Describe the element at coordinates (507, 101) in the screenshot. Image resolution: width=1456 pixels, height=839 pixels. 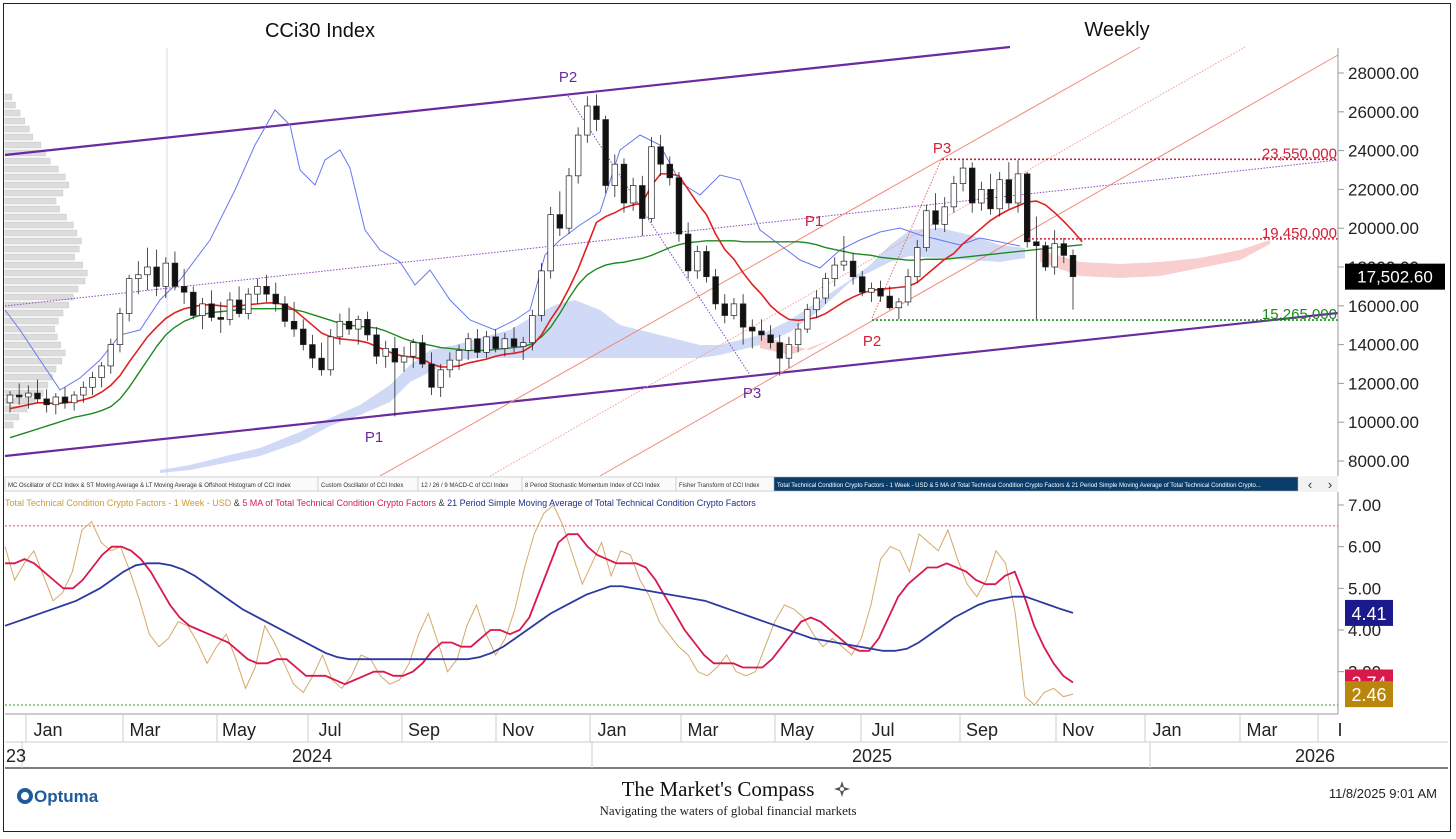
I see `channel-upper-line` at that location.